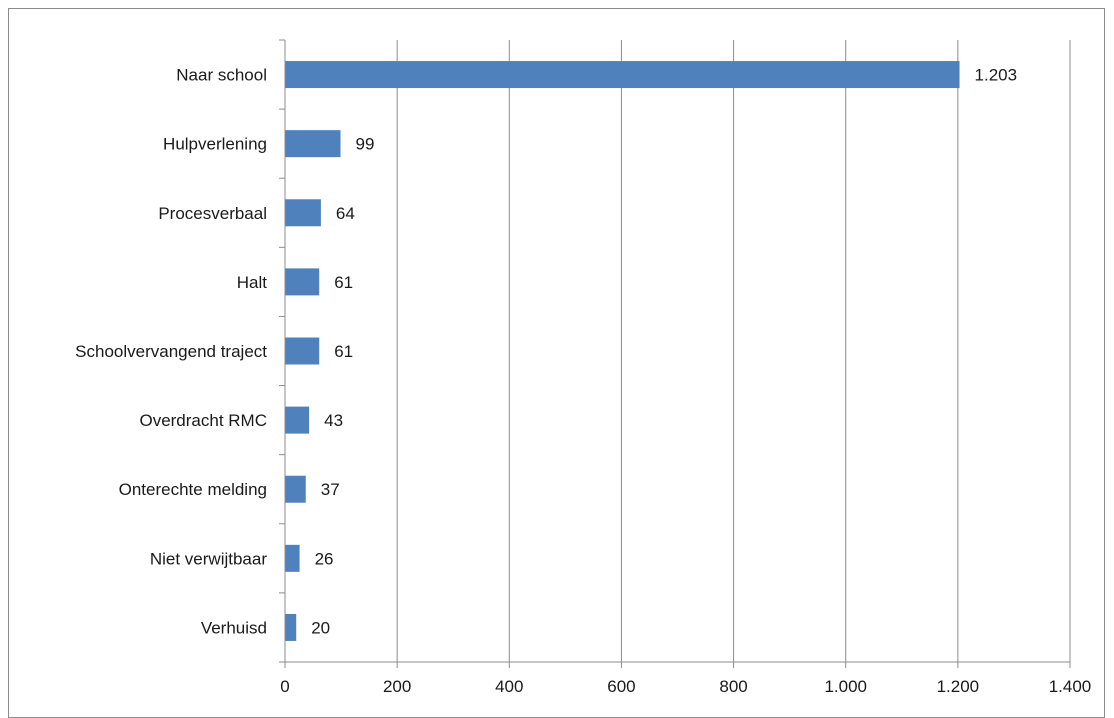 The image size is (1114, 718). What do you see at coordinates (234, 627) in the screenshot?
I see `category-label: Verhuisd` at bounding box center [234, 627].